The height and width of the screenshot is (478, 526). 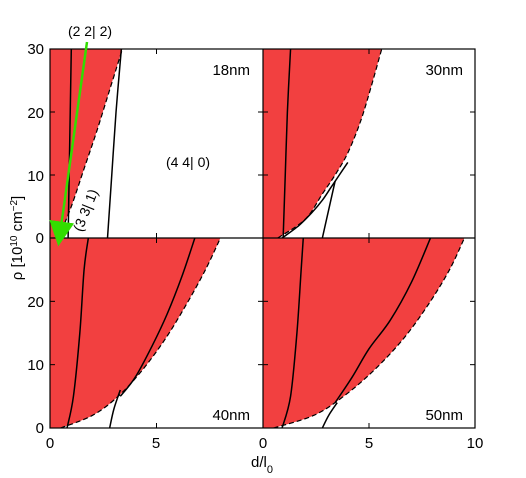 What do you see at coordinates (35, 49) in the screenshot?
I see `y-tick-label: 30` at bounding box center [35, 49].